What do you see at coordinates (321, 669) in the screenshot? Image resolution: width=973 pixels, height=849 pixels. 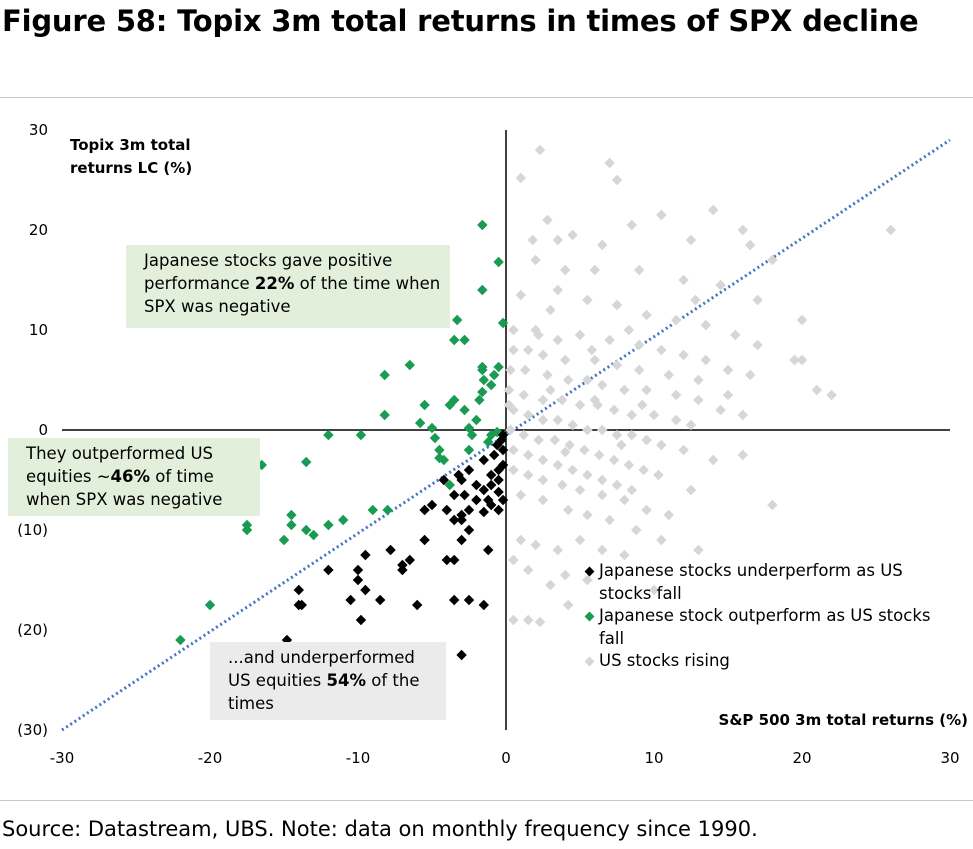 I see `annotation-text: ...and underperformed US equities` at bounding box center [321, 669].